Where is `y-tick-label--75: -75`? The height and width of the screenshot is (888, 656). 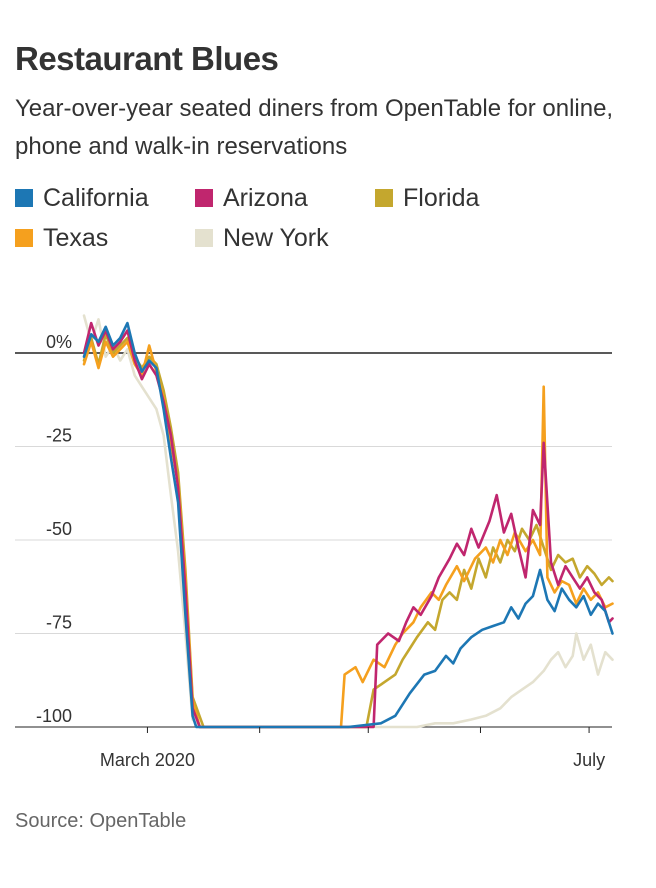
y-tick-label--75: -75 is located at coordinates (59, 623).